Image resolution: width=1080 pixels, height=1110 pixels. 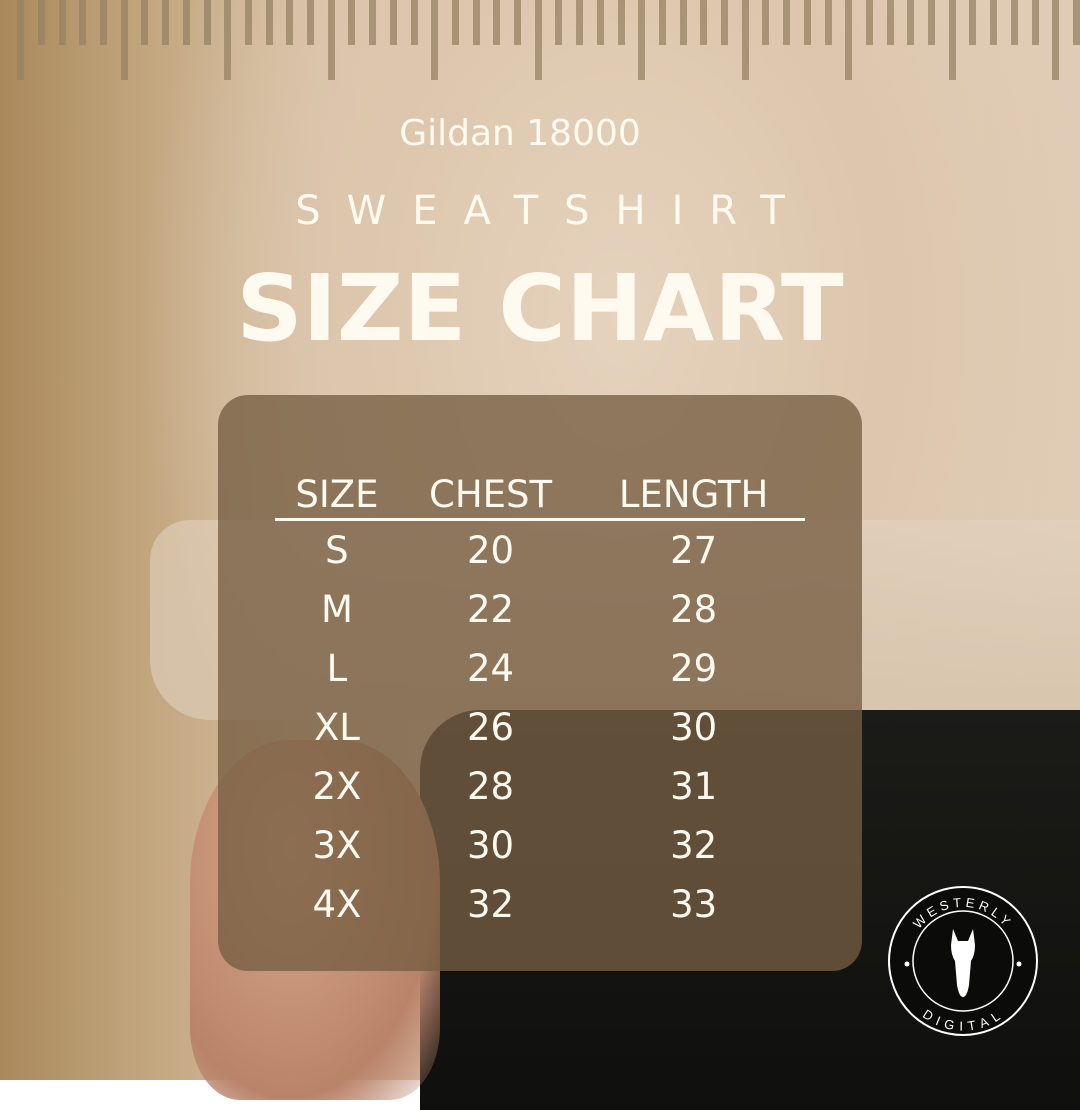 What do you see at coordinates (337, 786) in the screenshot?
I see `cell-size: 2X` at bounding box center [337, 786].